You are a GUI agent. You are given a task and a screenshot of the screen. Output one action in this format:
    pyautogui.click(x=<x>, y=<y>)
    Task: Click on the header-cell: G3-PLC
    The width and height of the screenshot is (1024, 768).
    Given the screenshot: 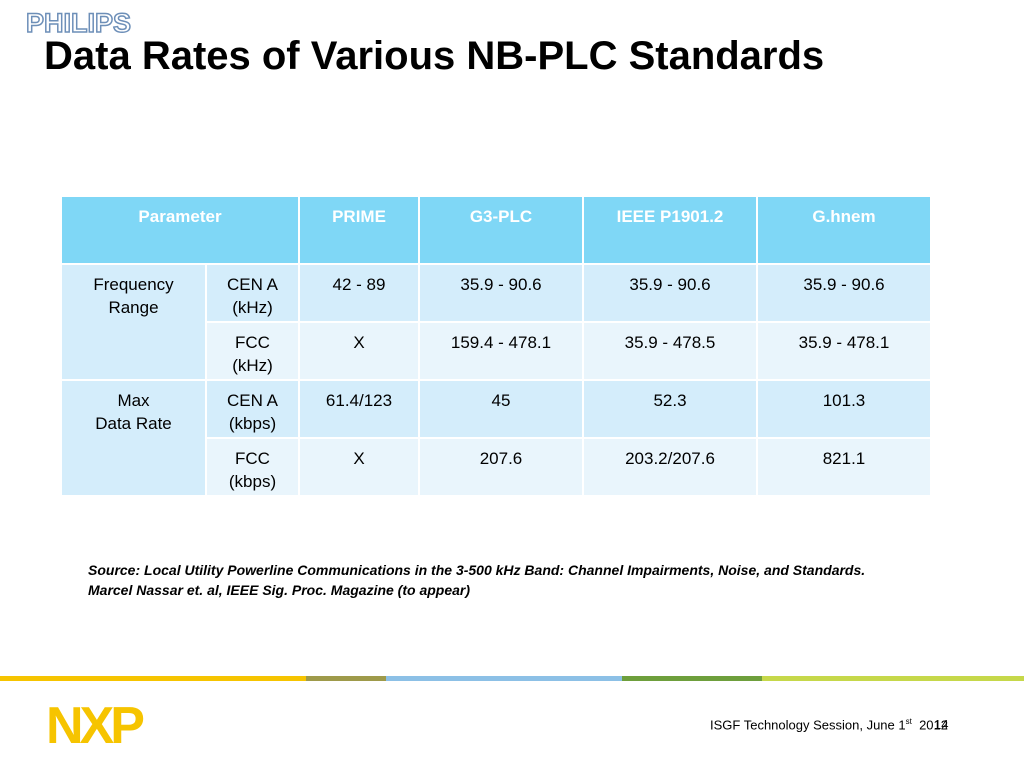 What is the action you would take?
    pyautogui.click(x=501, y=230)
    